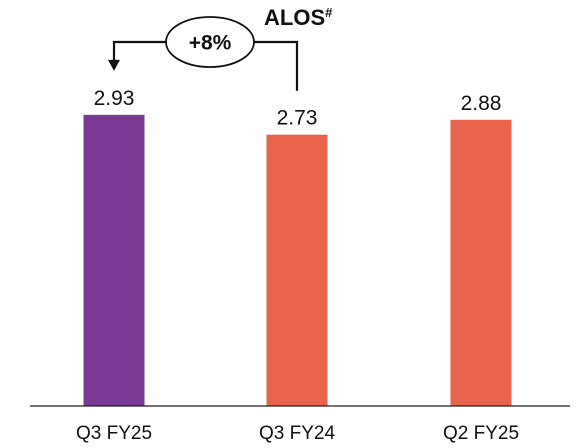 Image resolution: width=578 pixels, height=448 pixels. I want to click on growth-annotation: +8%, so click(203, 53).